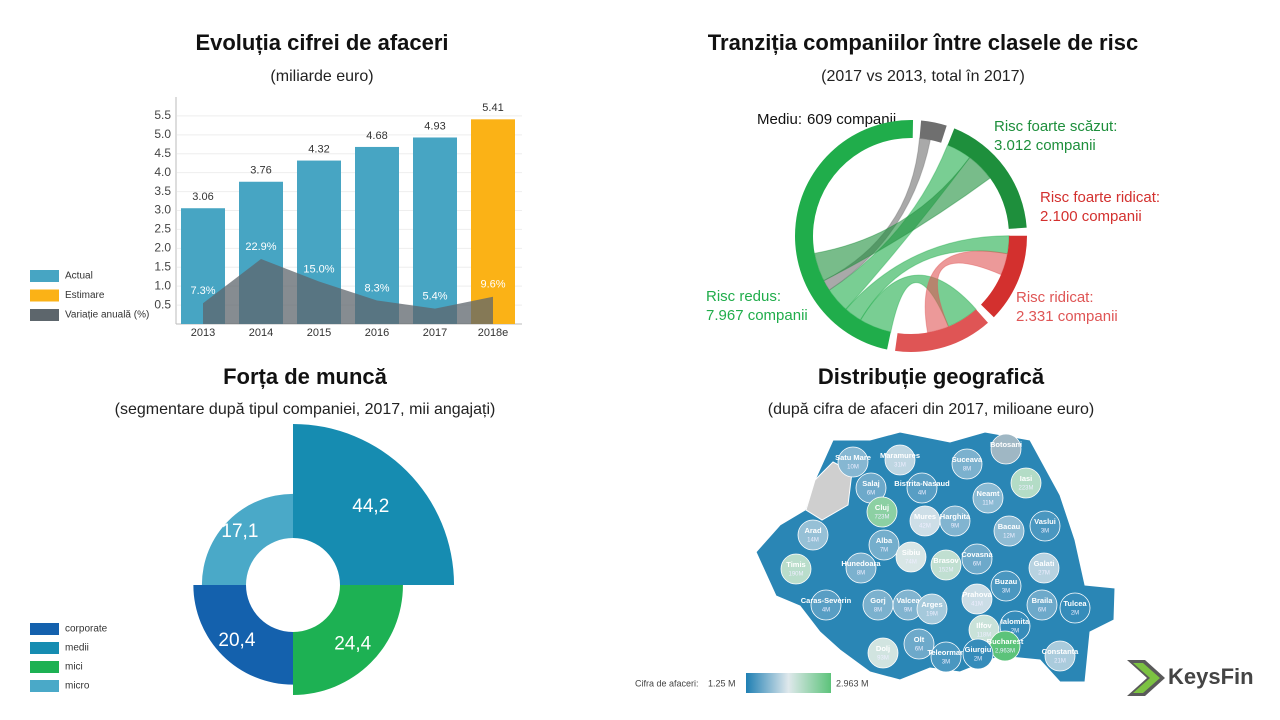 The image size is (1280, 720). I want to click on group-name: Risc redus:, so click(743, 296).